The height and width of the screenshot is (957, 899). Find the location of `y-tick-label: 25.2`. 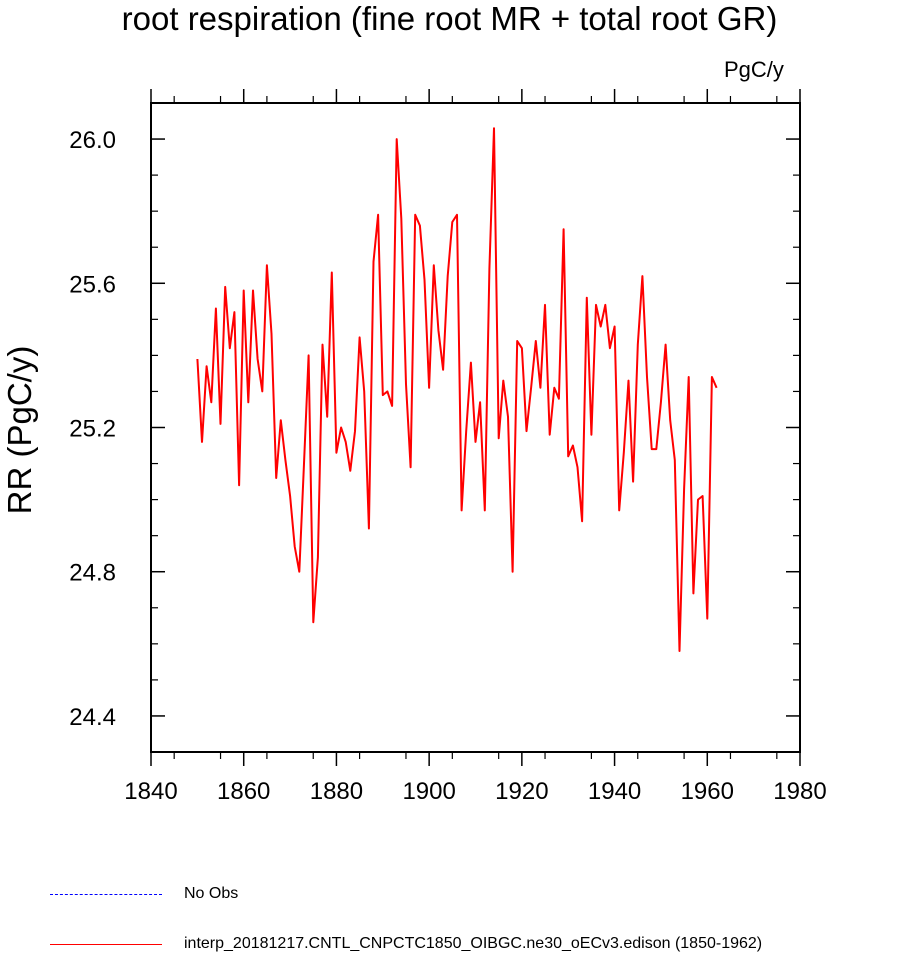

y-tick-label: 25.2 is located at coordinates (92, 429).